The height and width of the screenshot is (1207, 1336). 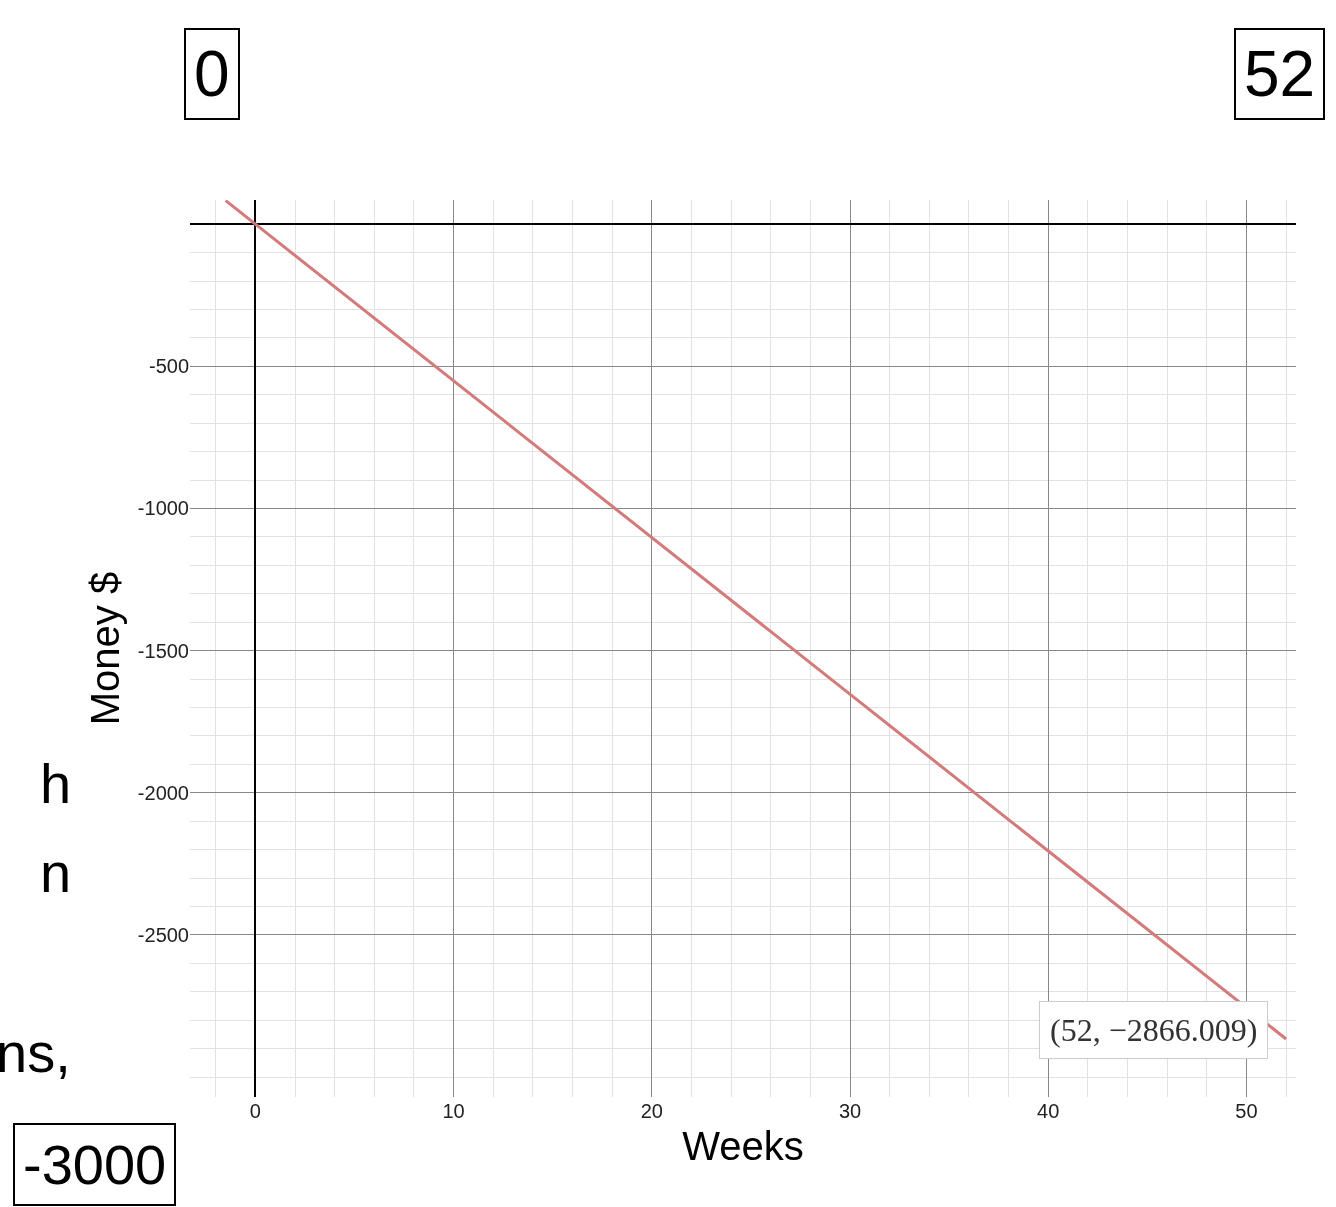 What do you see at coordinates (105, 648) in the screenshot?
I see `y-axis-title: Money $` at bounding box center [105, 648].